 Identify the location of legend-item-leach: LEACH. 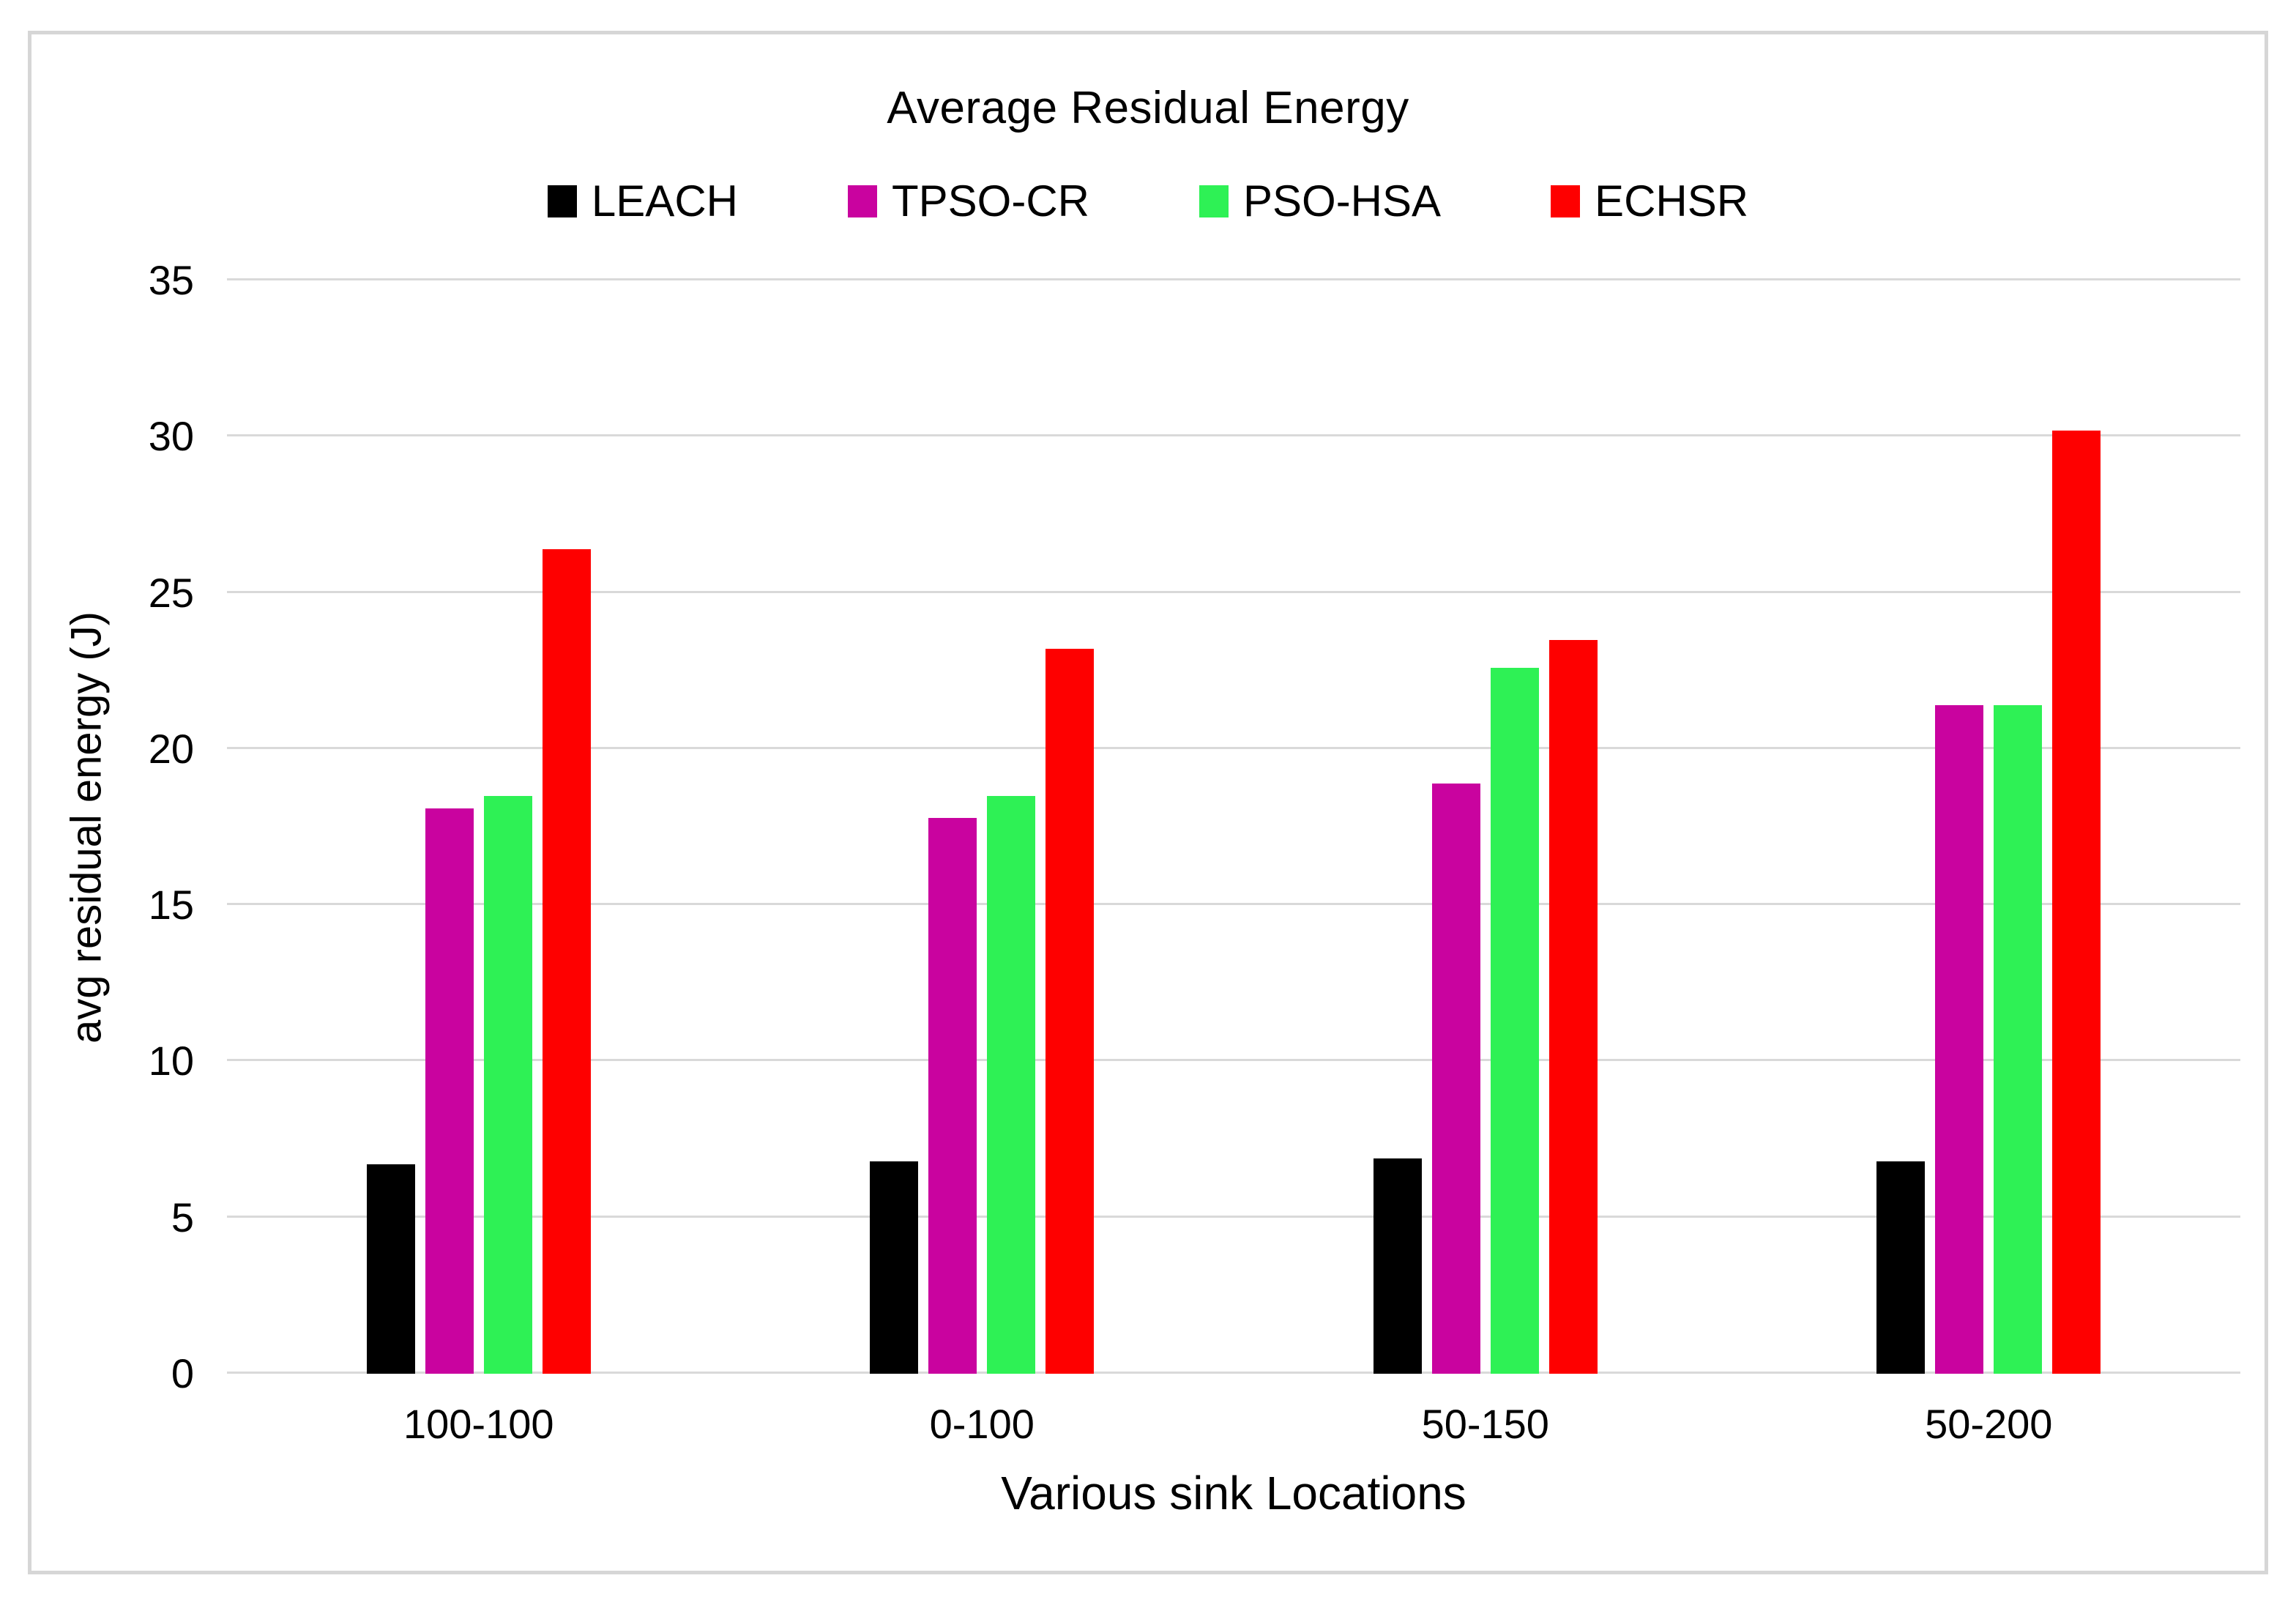
(642, 201).